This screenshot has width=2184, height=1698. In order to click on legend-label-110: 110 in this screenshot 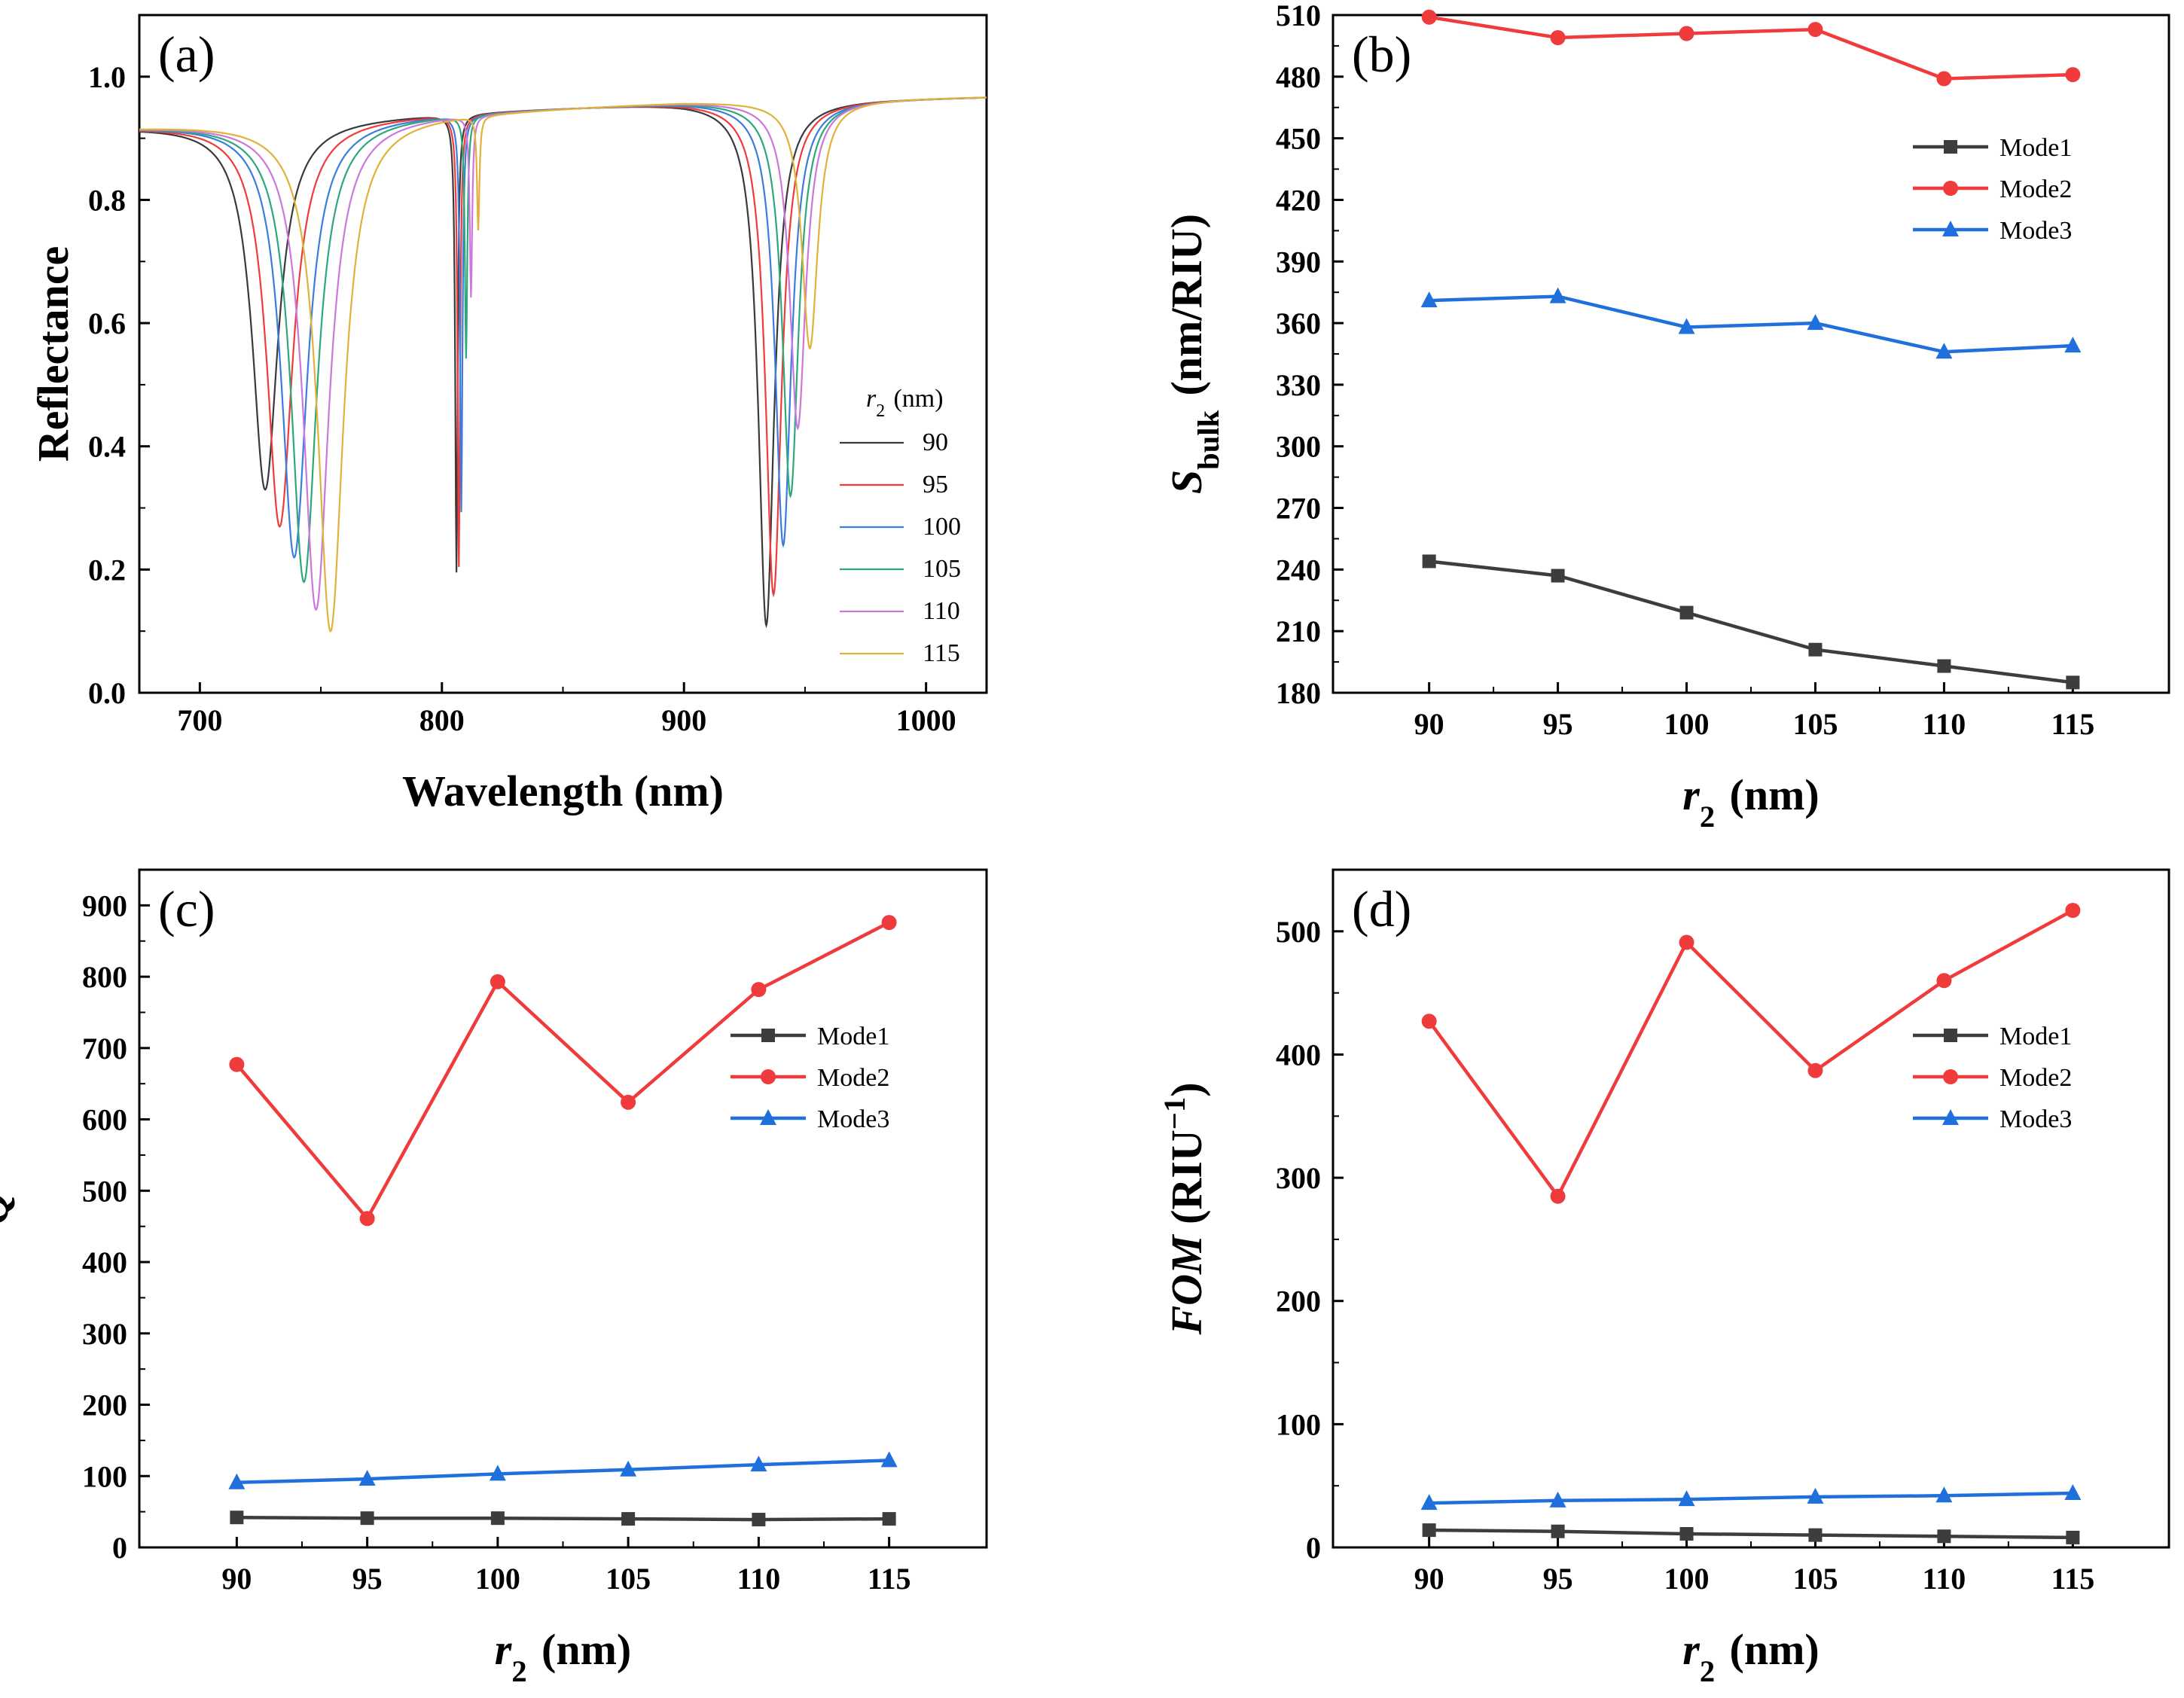, I will do `click(941, 611)`.